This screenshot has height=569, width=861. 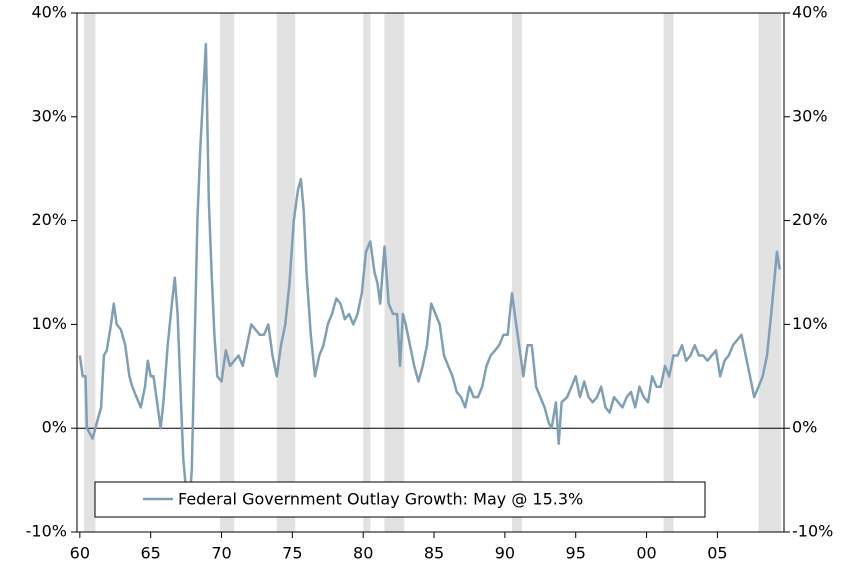 I want to click on x-tick-label: 60, so click(x=80, y=553).